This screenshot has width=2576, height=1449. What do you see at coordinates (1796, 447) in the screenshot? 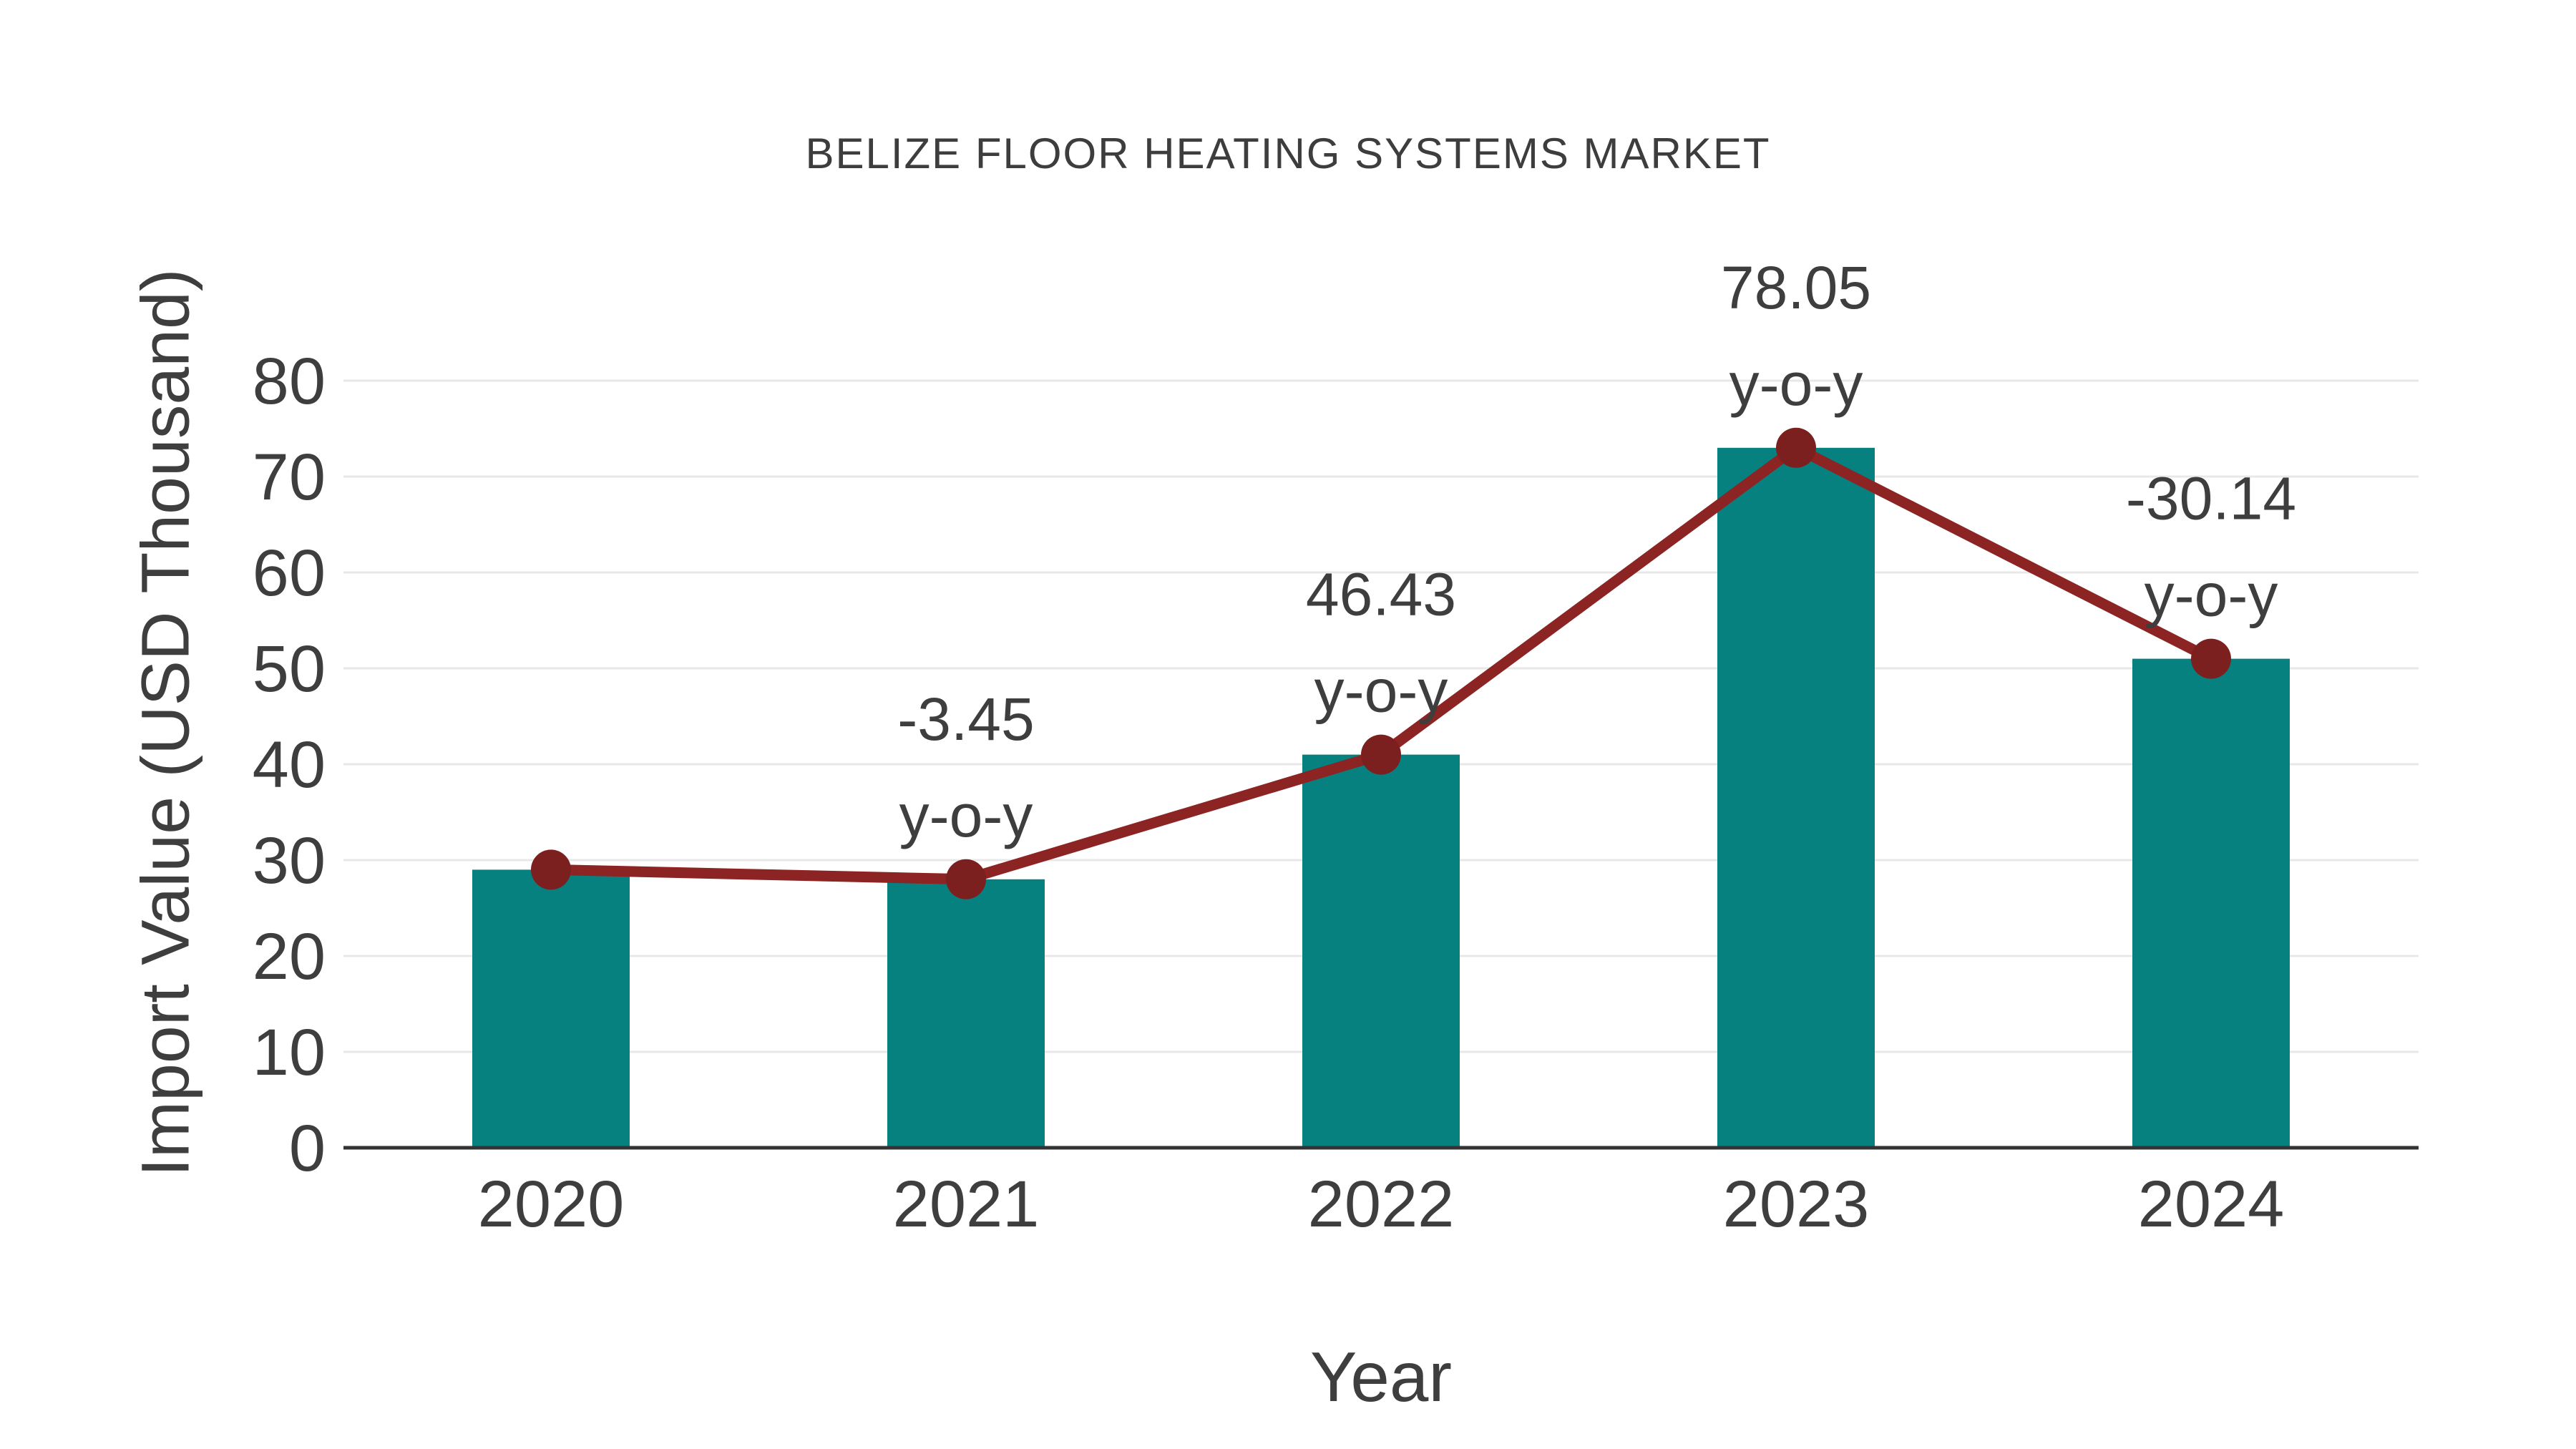
I see `marker-2023` at bounding box center [1796, 447].